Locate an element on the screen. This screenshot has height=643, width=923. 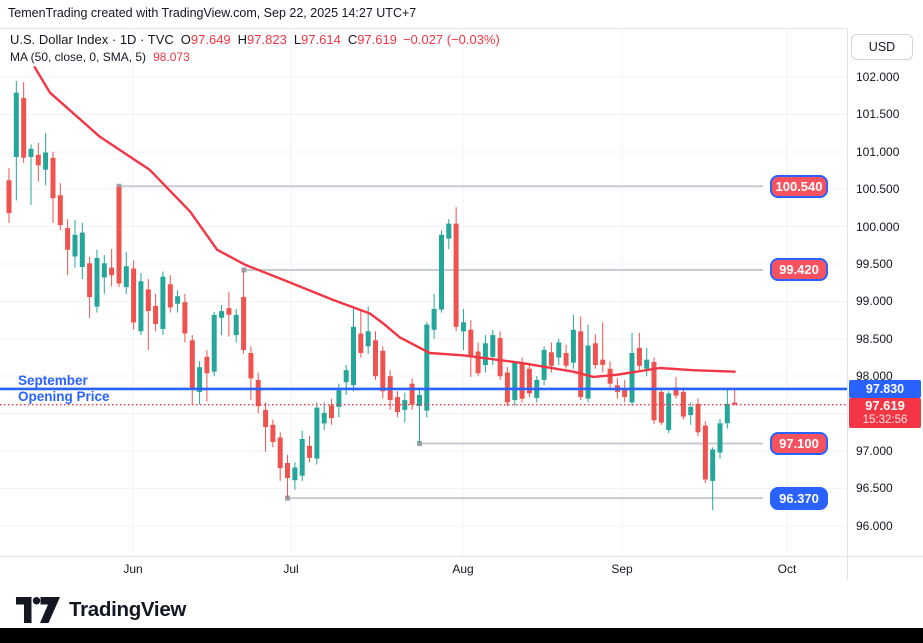
open-value: 97.649 is located at coordinates (210, 39).